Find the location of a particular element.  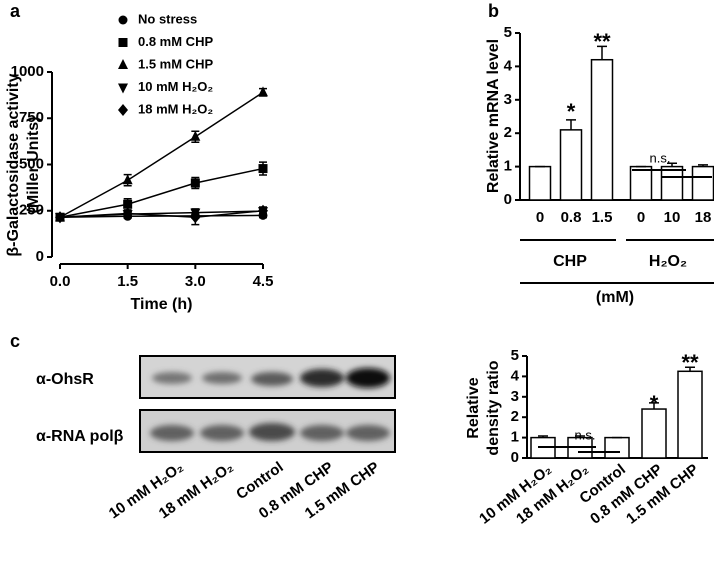

y-tick-label: 750 is located at coordinates (31, 117).